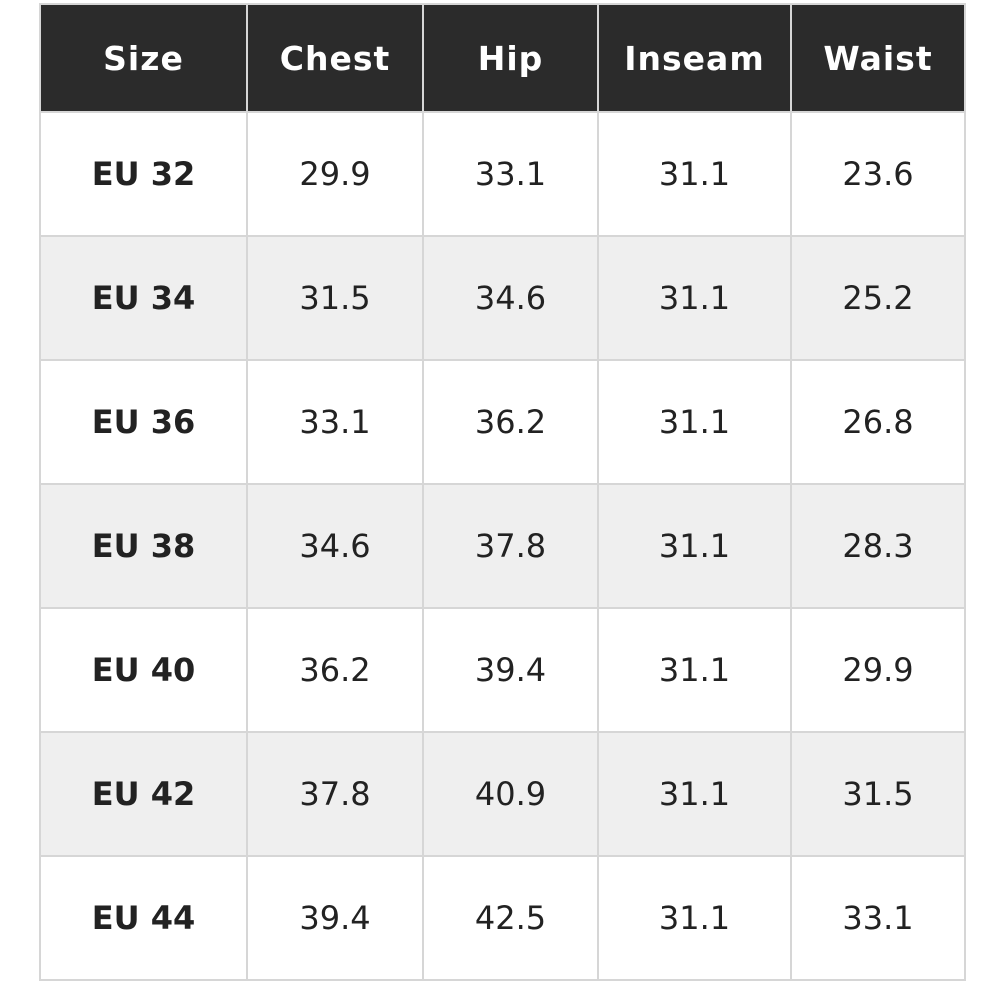 The width and height of the screenshot is (1000, 1000). Describe the element at coordinates (510, 58) in the screenshot. I see `header-cell: Hip` at that location.